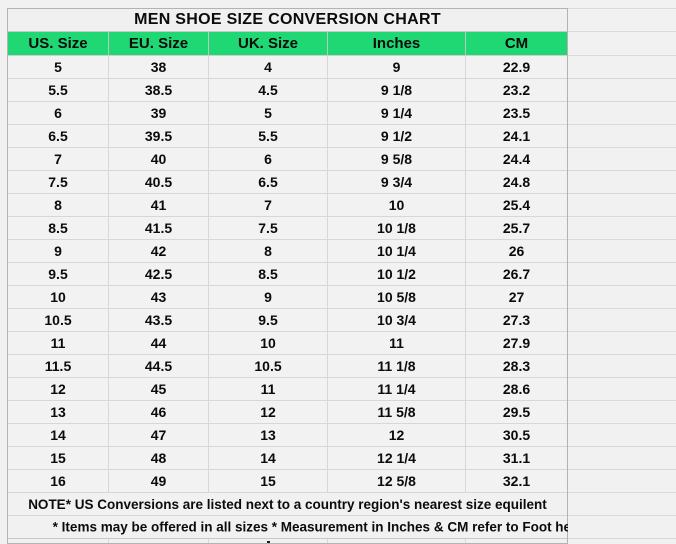 Image resolution: width=676 pixels, height=544 pixels. I want to click on table-cell: 10, so click(397, 205).